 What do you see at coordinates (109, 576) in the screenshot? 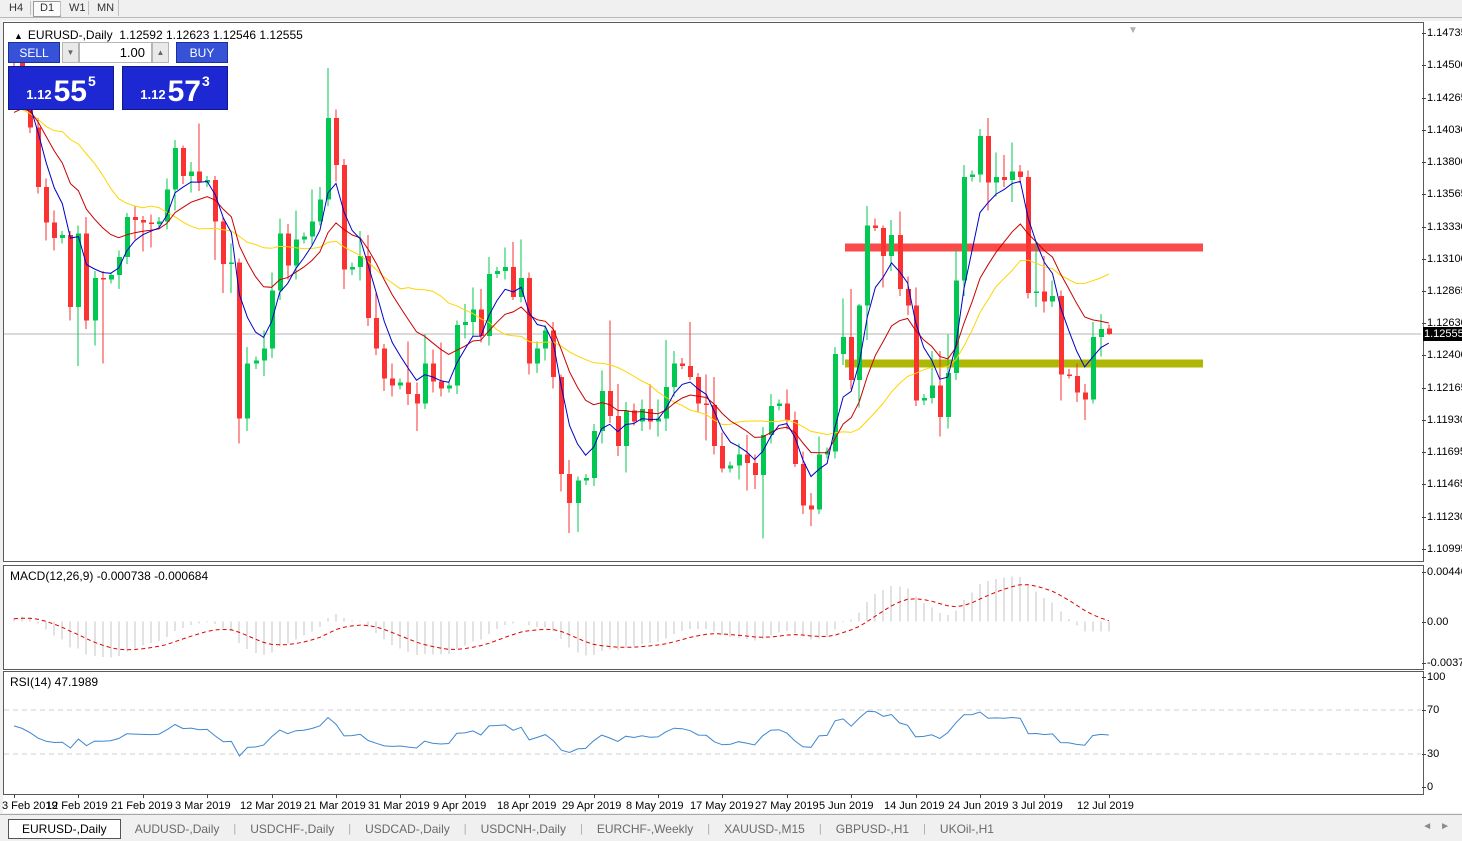
I see `macd-label: MACD(12,26,9) -0.000738 -0.000684` at bounding box center [109, 576].